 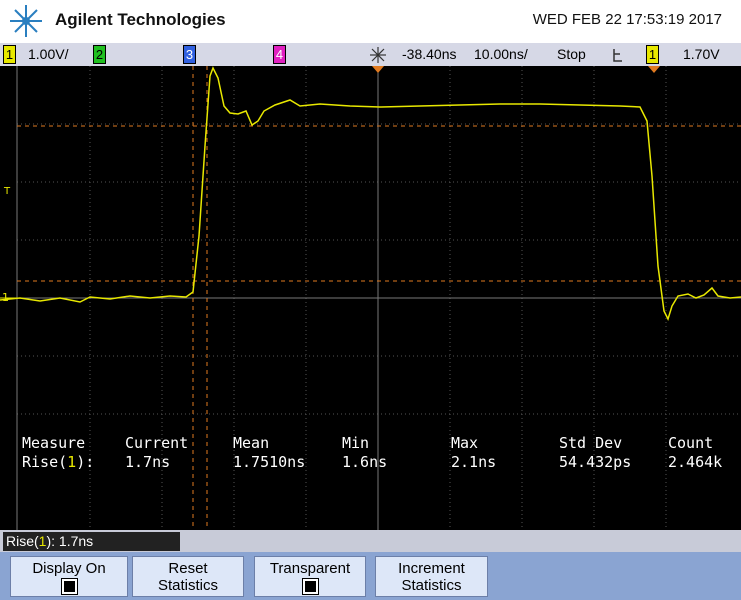 What do you see at coordinates (69, 568) in the screenshot?
I see `softkey-label: Display On` at bounding box center [69, 568].